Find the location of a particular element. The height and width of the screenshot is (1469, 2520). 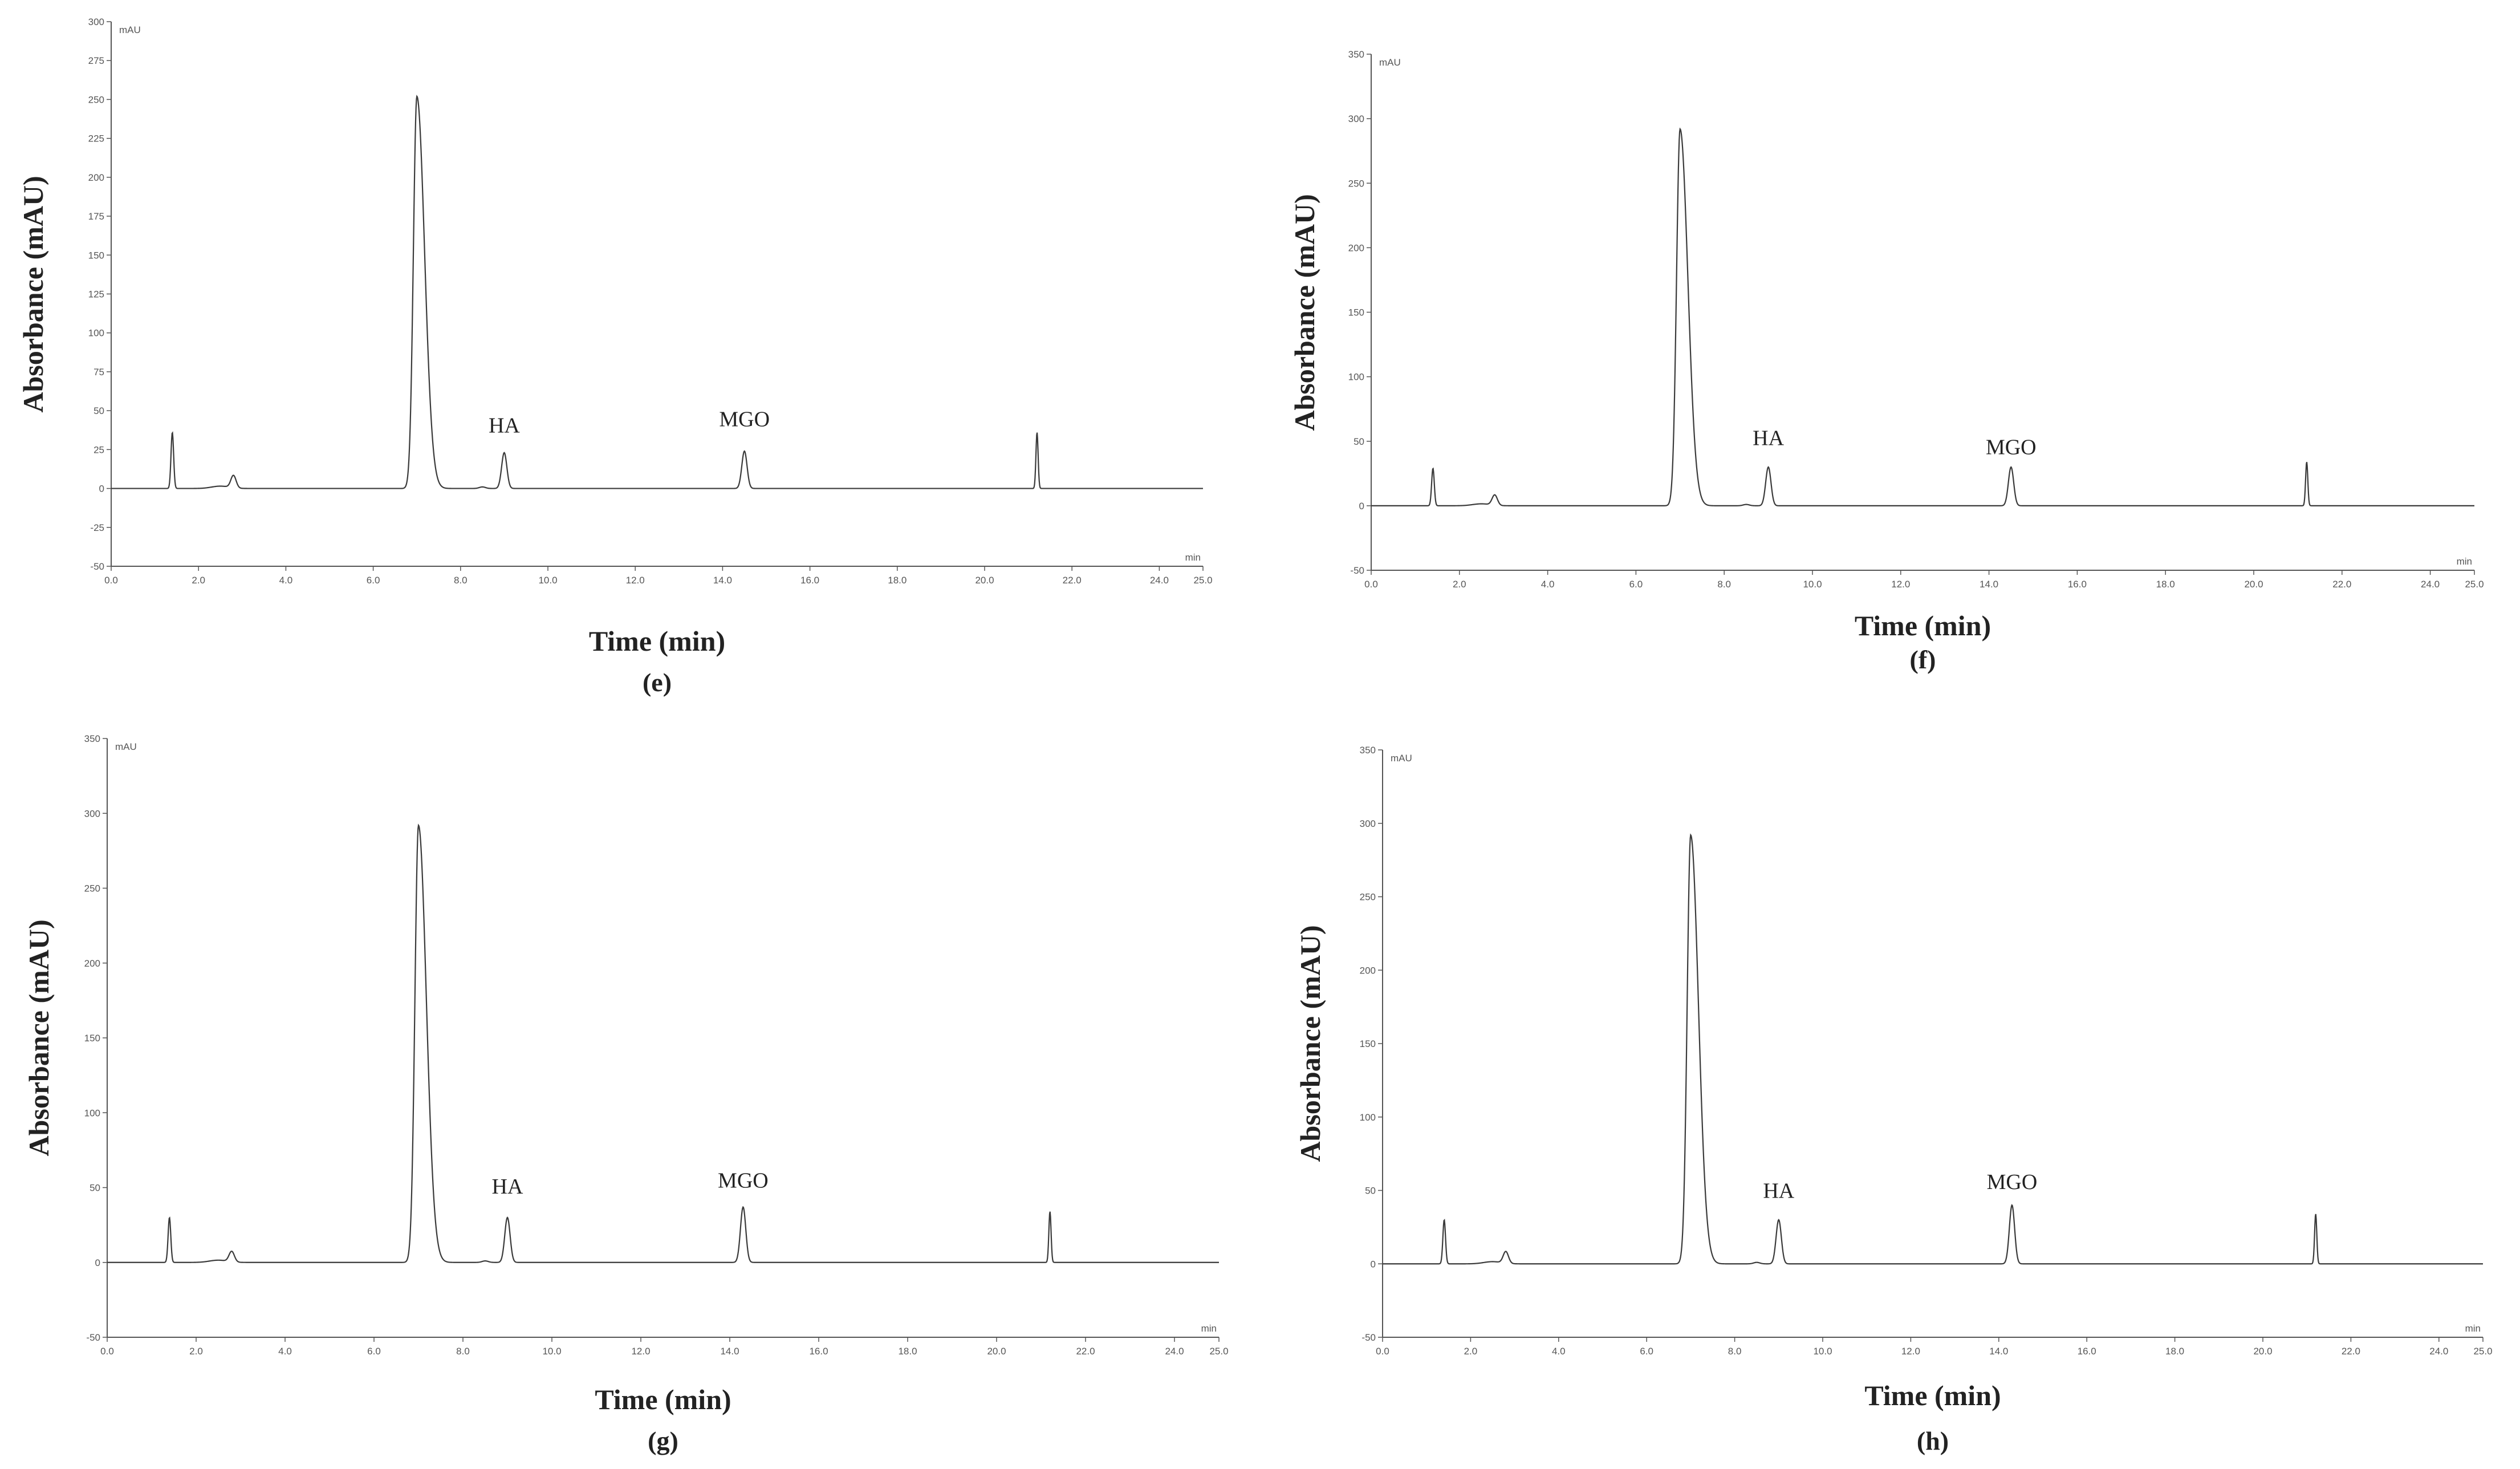

y-tick-label: 150 is located at coordinates (96, 255).